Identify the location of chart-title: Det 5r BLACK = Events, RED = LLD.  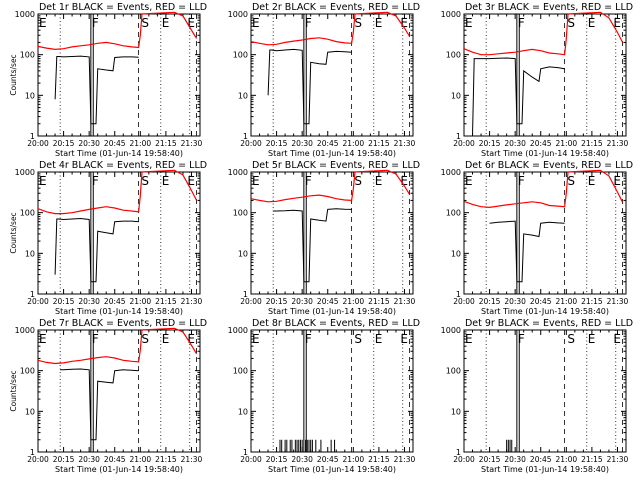
(336, 165).